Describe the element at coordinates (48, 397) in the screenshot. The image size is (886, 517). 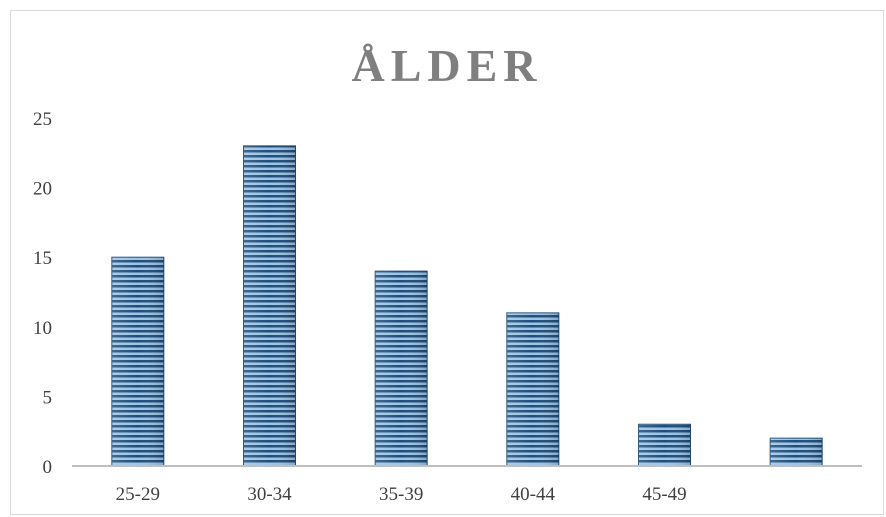
I see `y-tick-label: 5` at that location.